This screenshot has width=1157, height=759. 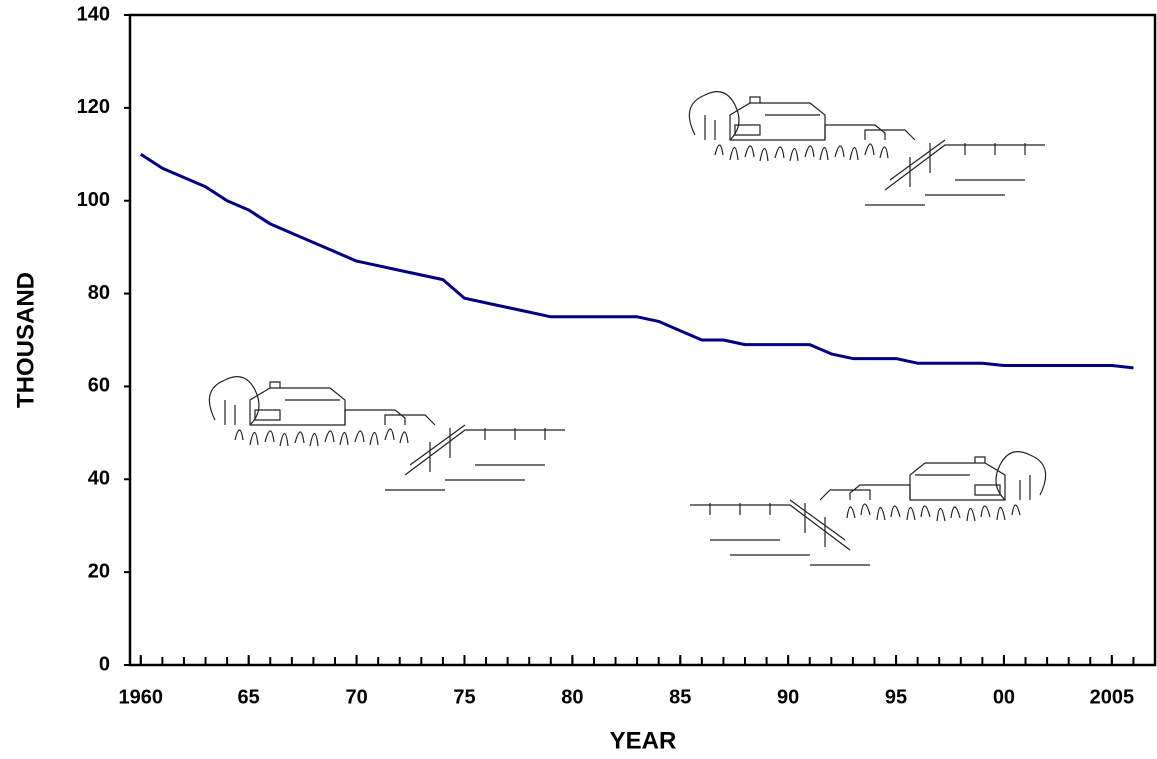 I want to click on x-tick-label: 85, so click(x=680, y=697).